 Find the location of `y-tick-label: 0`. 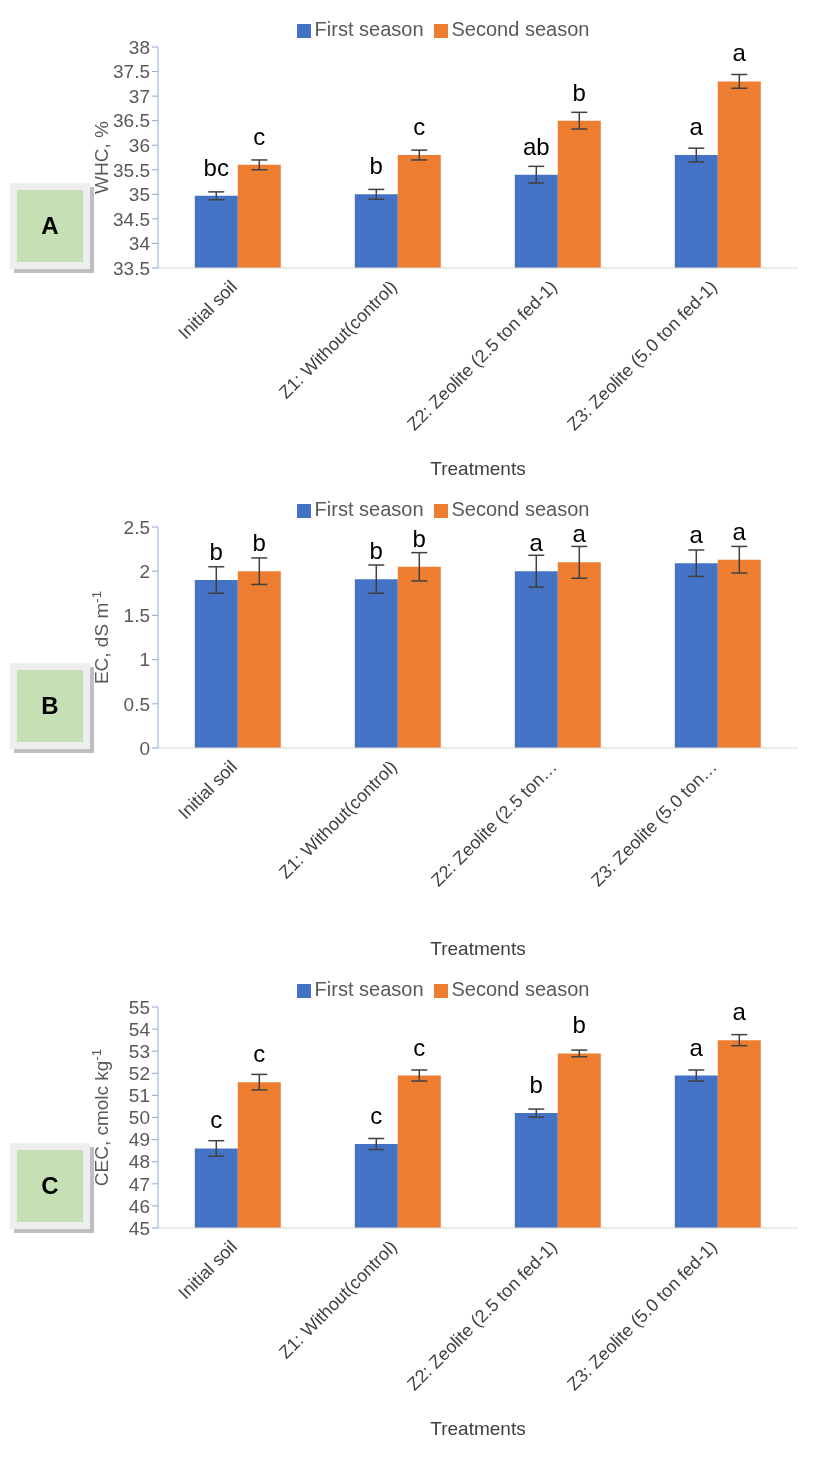

y-tick-label: 0 is located at coordinates (144, 748).